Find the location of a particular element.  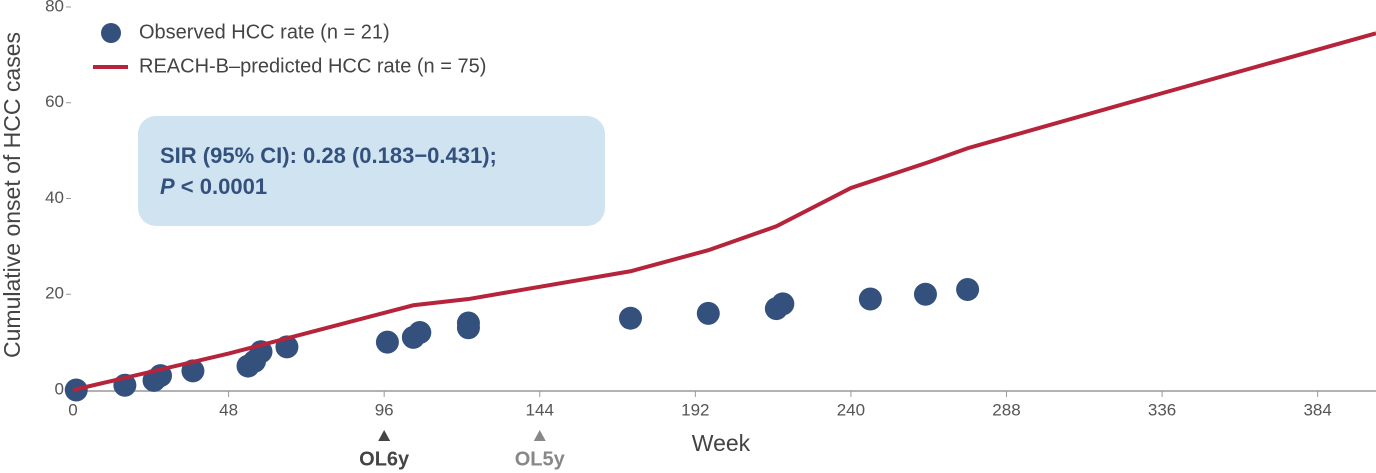

textbox is located at coordinates (371, 171).